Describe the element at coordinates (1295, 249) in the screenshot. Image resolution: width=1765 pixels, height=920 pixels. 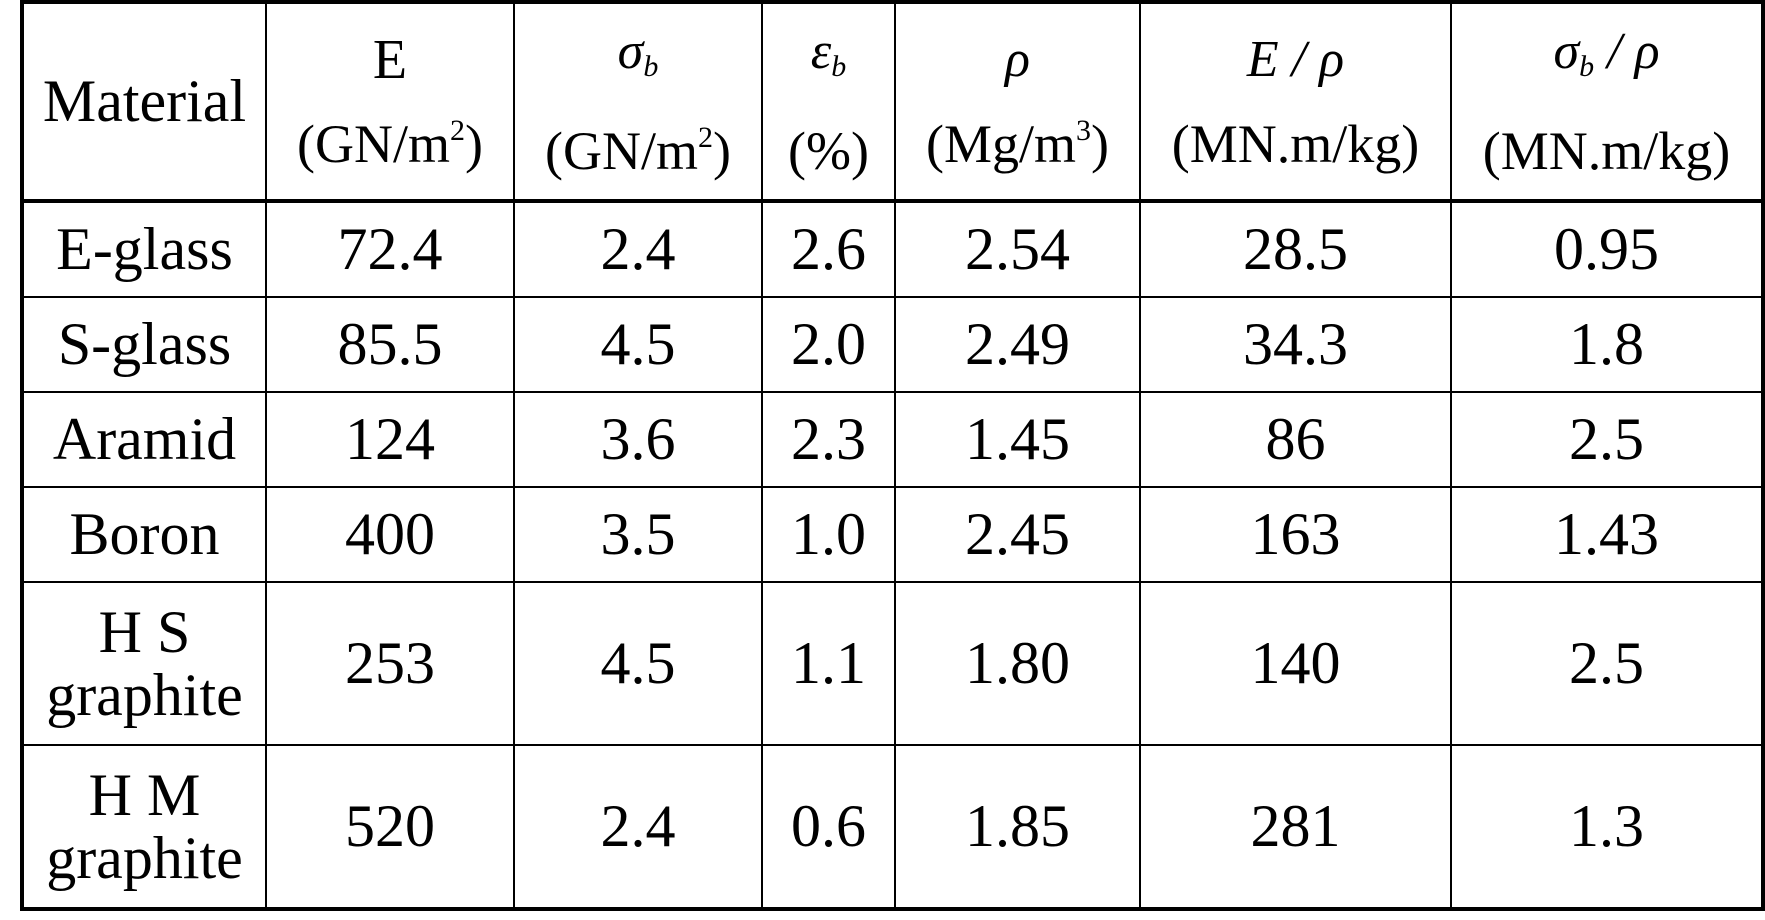
I see `value-cell: 28.5` at that location.